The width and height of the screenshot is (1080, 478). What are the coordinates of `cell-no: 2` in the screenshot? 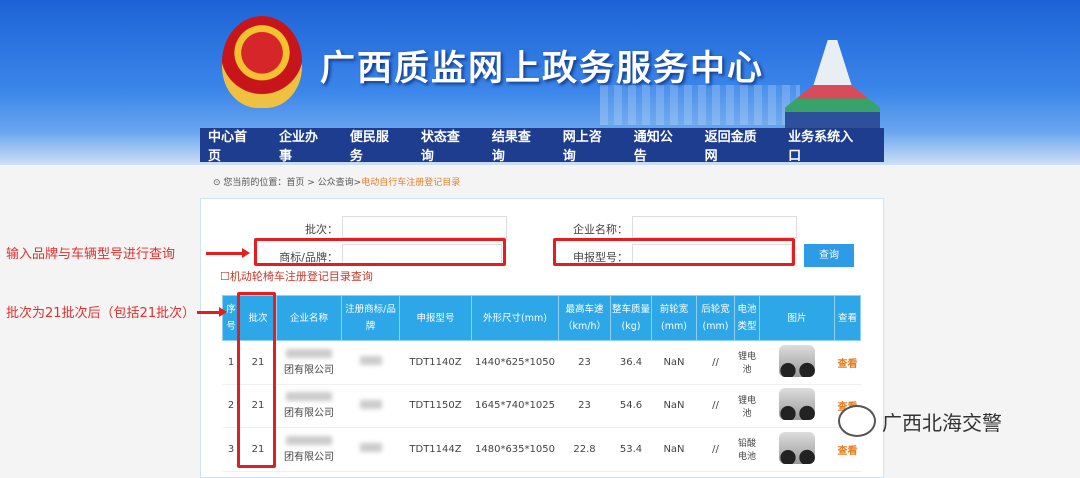 It's located at (231, 406).